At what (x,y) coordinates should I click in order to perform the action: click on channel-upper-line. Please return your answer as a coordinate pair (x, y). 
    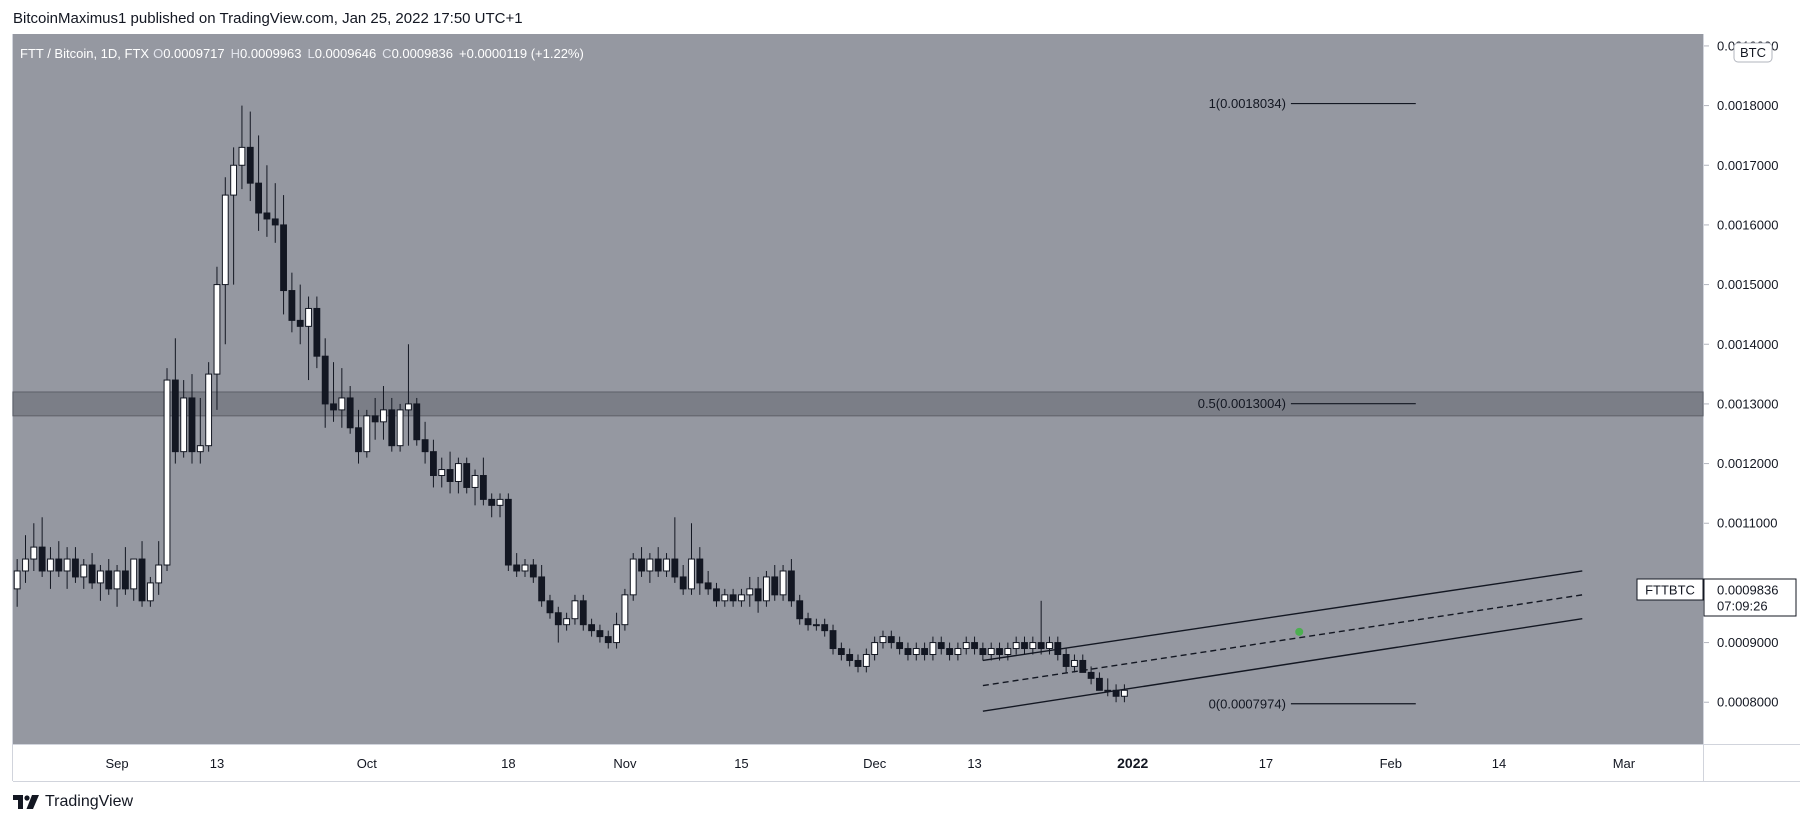
    Looking at the image, I should click on (1282, 616).